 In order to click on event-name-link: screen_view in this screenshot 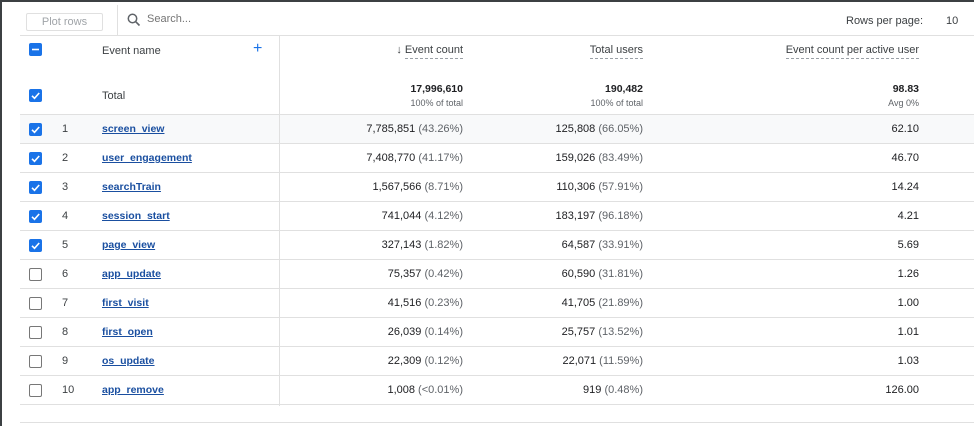, I will do `click(133, 129)`.